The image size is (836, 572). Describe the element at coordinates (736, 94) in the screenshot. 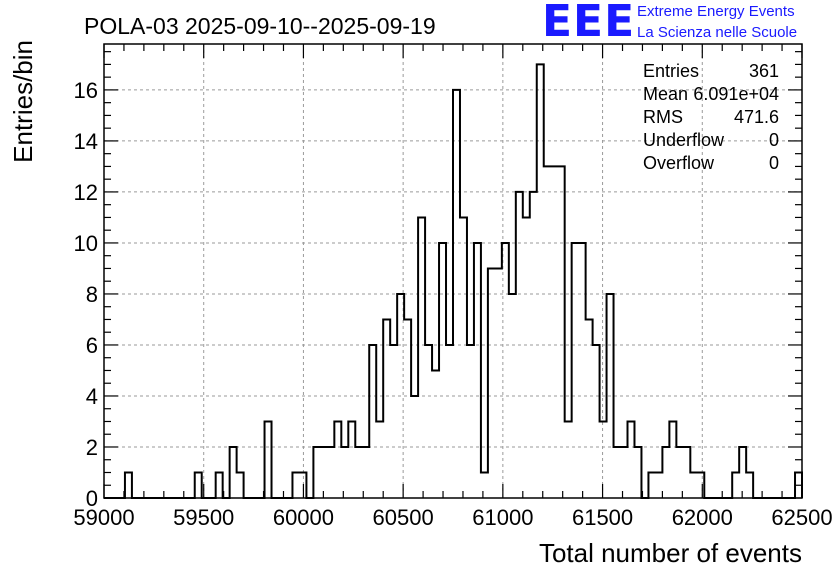

I see `stats-value: 6.091e+04` at that location.